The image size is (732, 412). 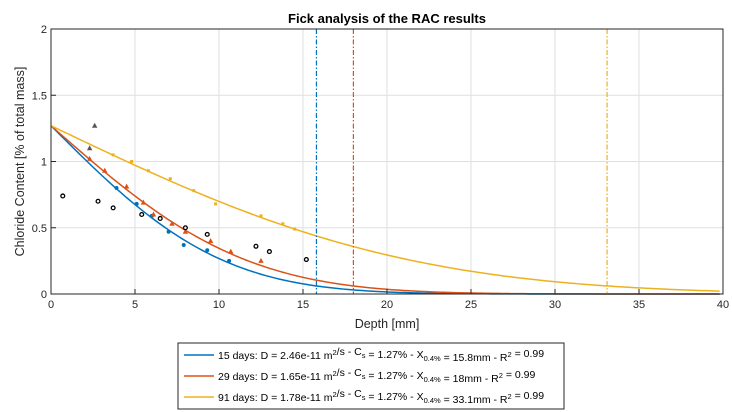 I want to click on x-tick-label: 20, so click(x=387, y=305).